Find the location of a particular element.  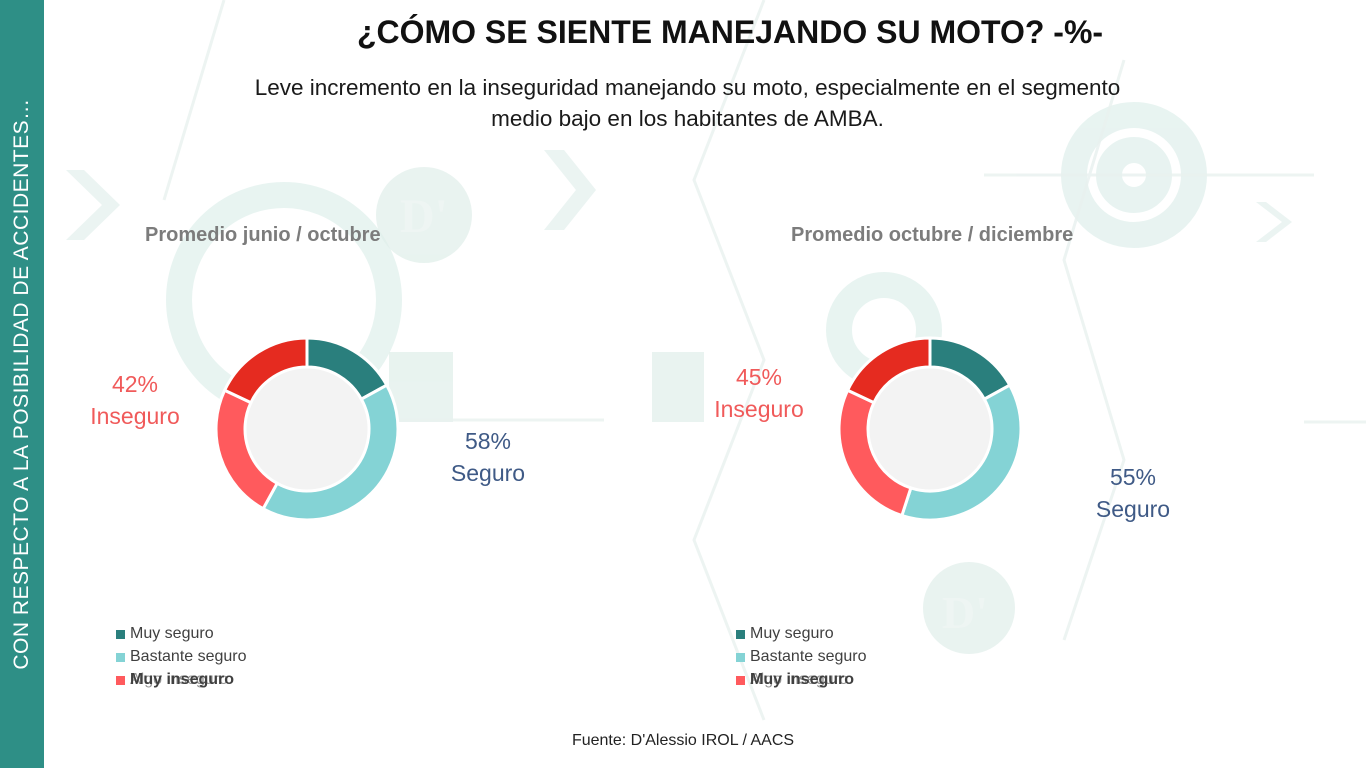

chart-1-seguro-callout: 58% Seguro is located at coordinates (488, 457).